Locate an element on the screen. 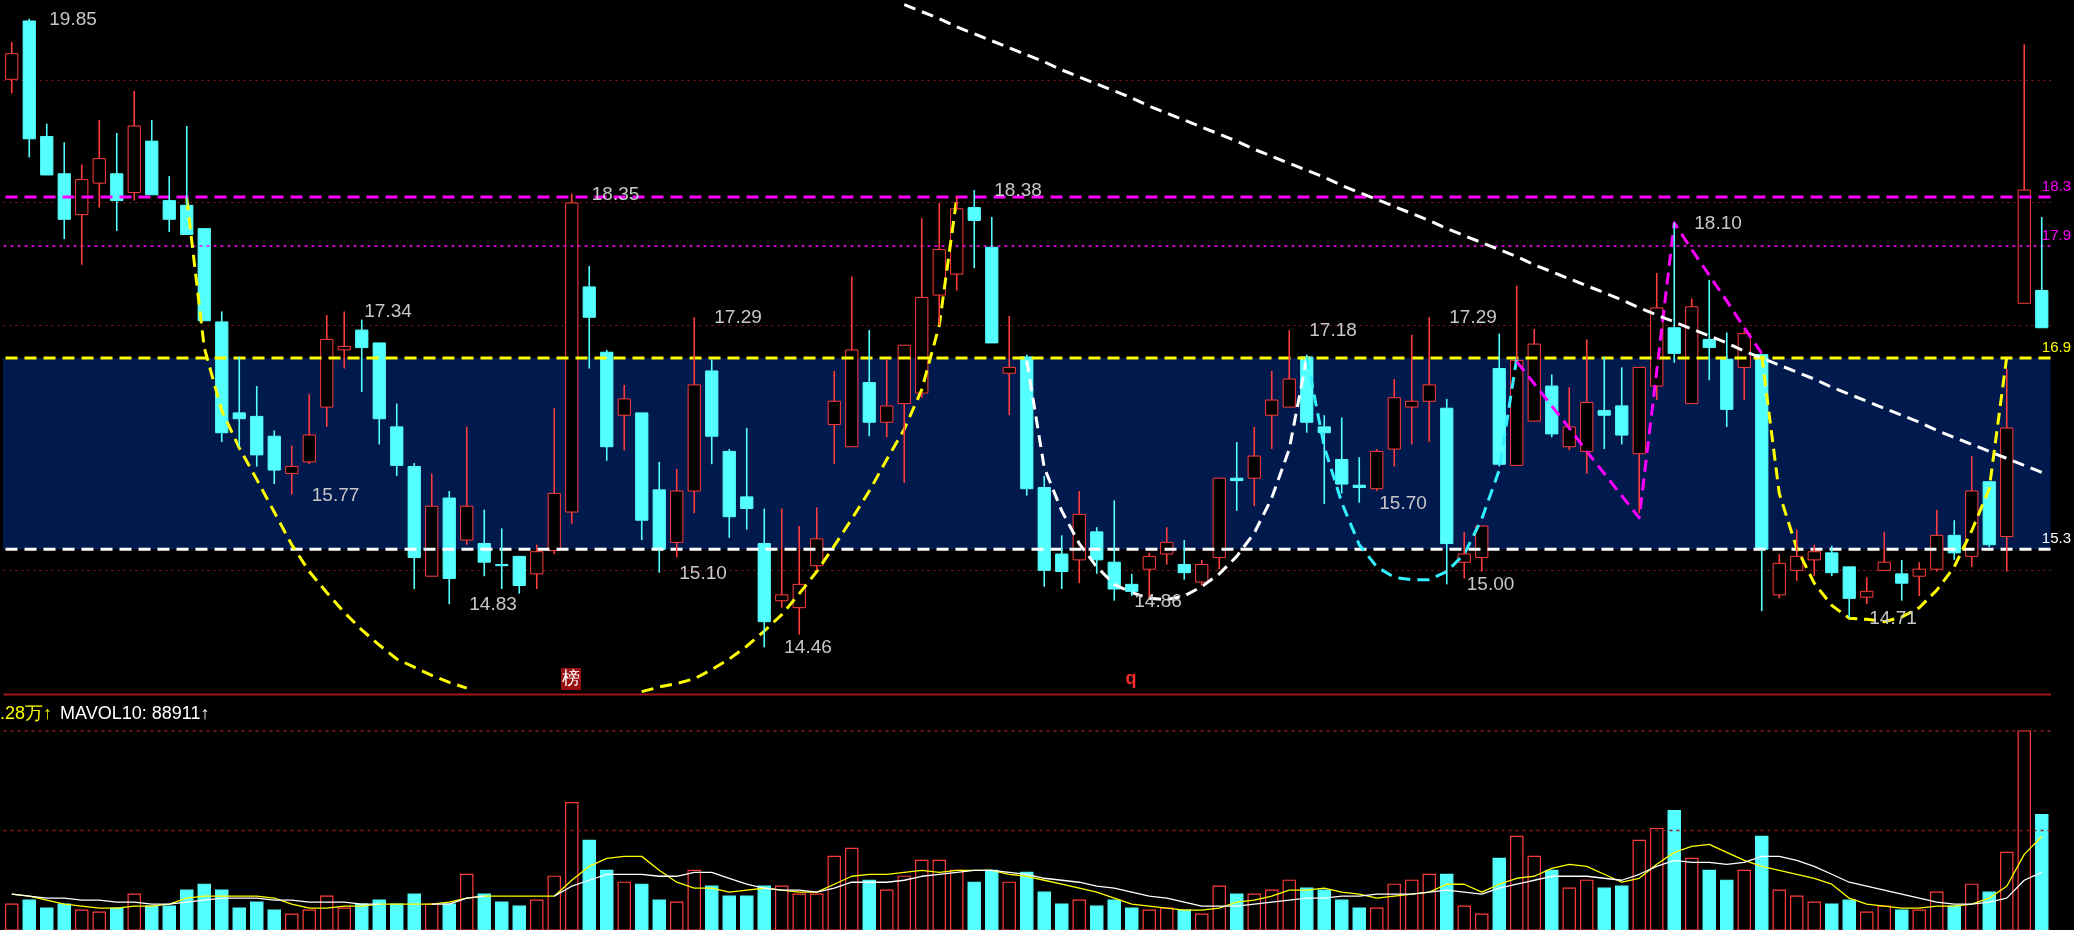  text: 17.34 is located at coordinates (388, 311).